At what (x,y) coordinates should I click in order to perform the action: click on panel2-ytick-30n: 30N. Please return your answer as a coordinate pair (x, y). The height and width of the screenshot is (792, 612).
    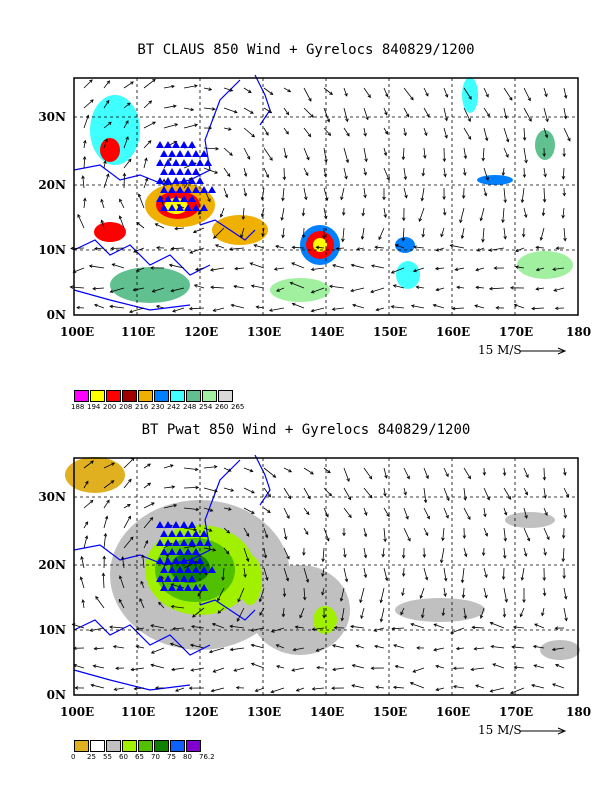
    Looking at the image, I should click on (52, 497).